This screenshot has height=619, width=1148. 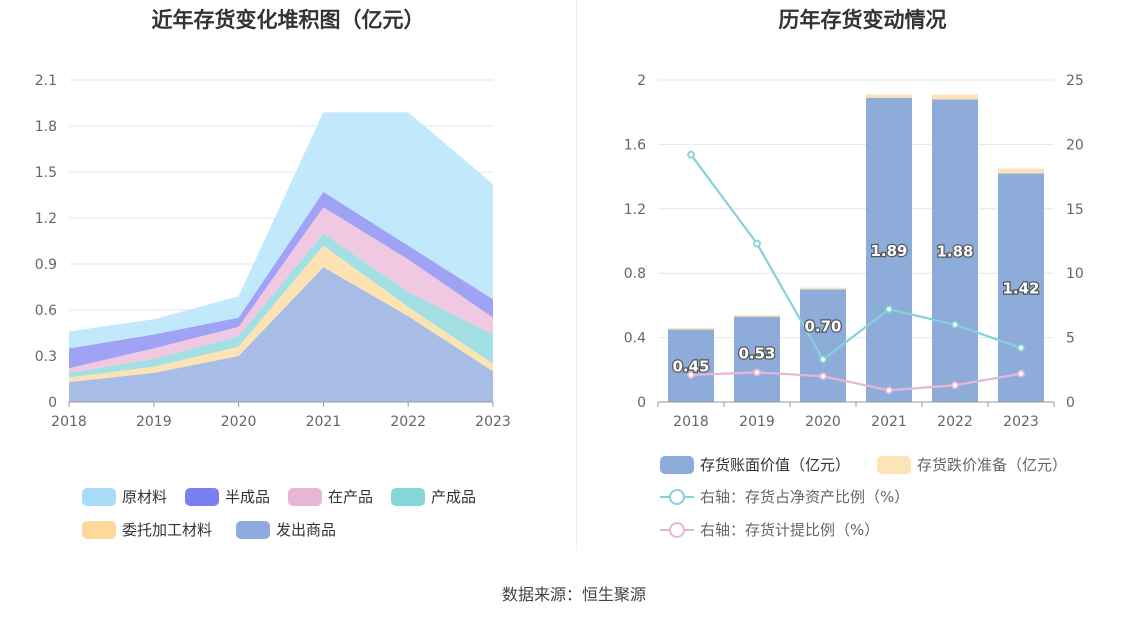 What do you see at coordinates (576, 275) in the screenshot?
I see `panel-divider` at bounding box center [576, 275].